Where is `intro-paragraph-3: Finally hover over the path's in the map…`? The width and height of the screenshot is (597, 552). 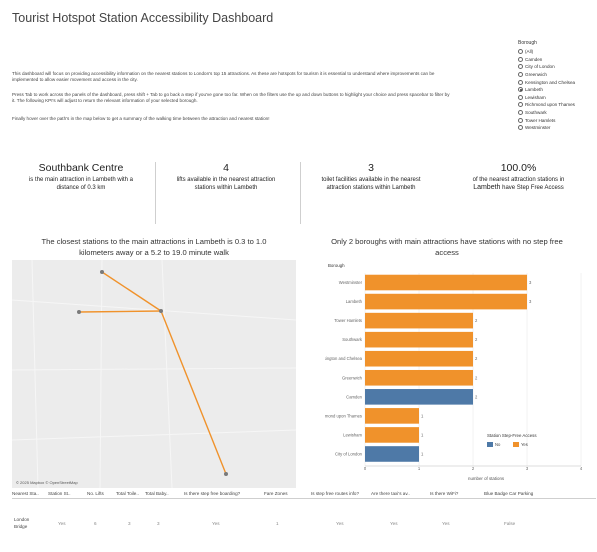
intro-paragraph-3: Finally hover over the path's in the map… is located at coordinates (262, 119).